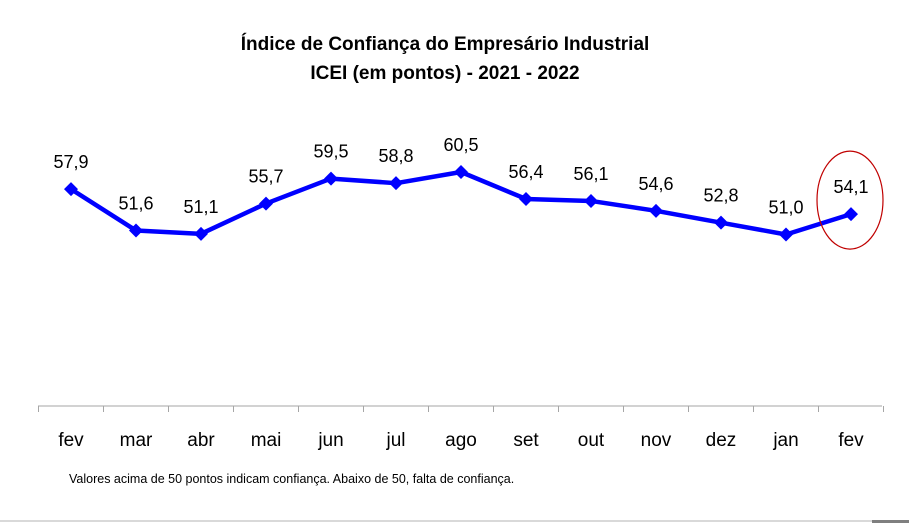 The width and height of the screenshot is (909, 527). Describe the element at coordinates (461, 440) in the screenshot. I see `x-tick-label: ago` at that location.